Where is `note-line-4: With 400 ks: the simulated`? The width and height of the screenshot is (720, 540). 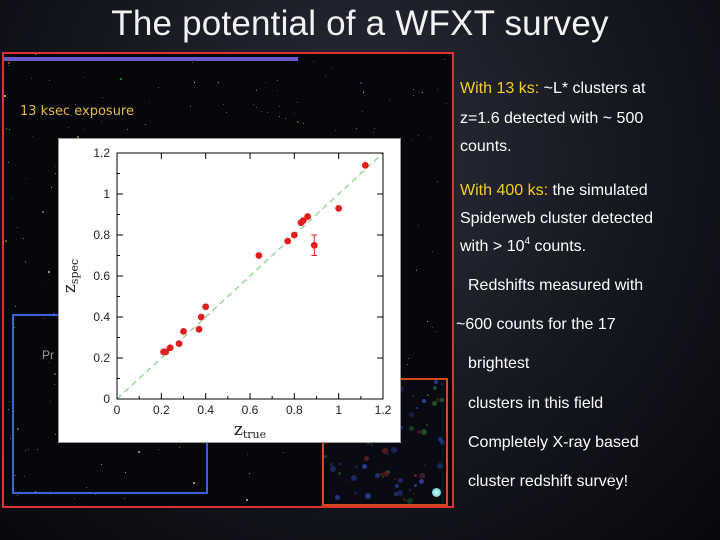
note-line-4: With 400 ks: the simulated is located at coordinates (554, 191).